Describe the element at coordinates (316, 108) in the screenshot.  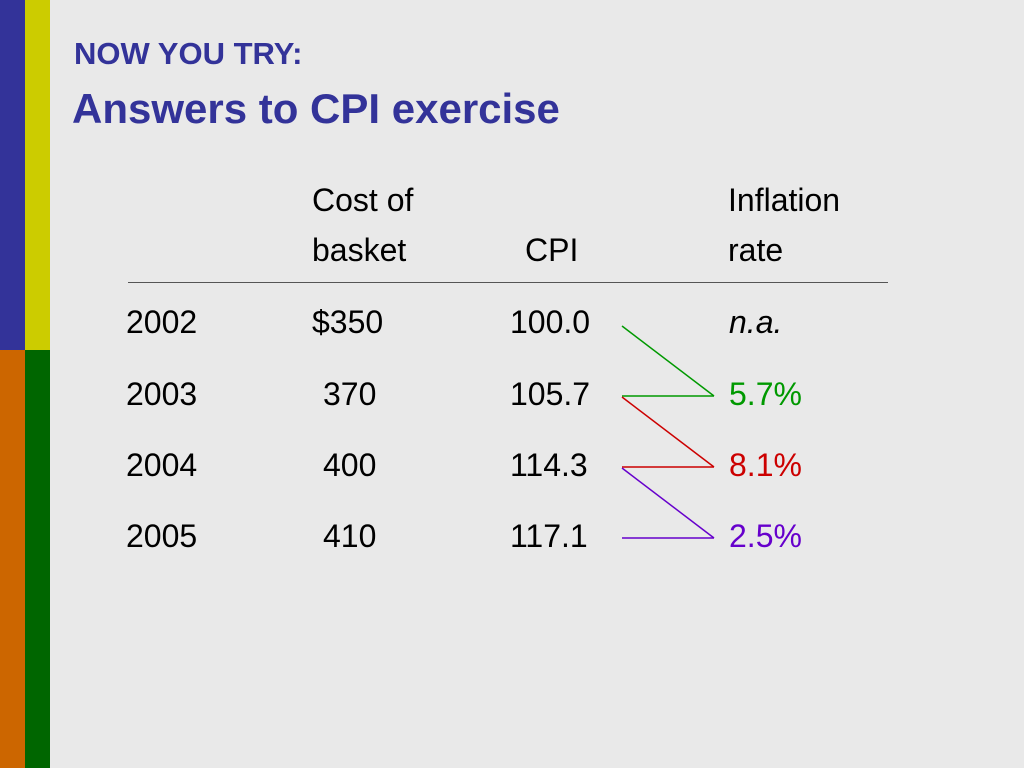
I see `slide-title: Answers to CPI exercise` at that location.